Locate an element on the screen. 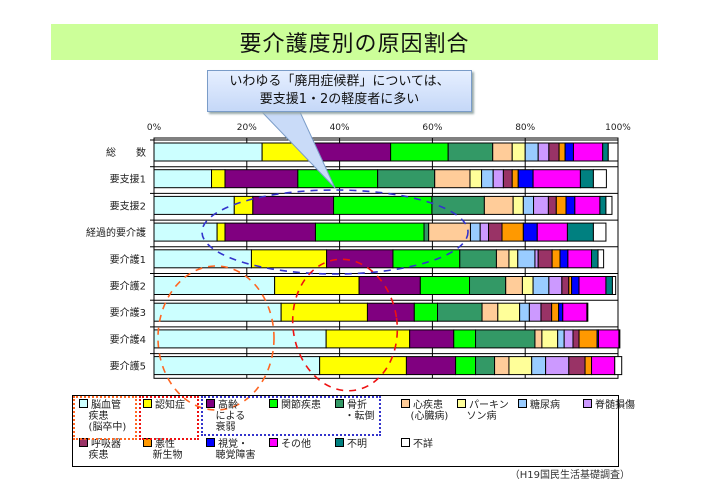  legend-label: 心疾患 (心臓病) is located at coordinates (429, 411).